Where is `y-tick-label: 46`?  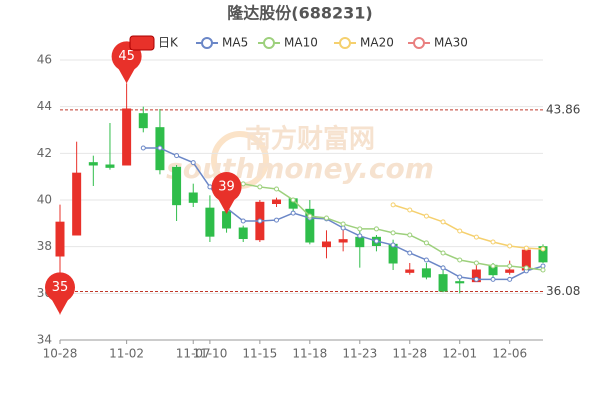 y-tick-label: 46 is located at coordinates (44, 60).